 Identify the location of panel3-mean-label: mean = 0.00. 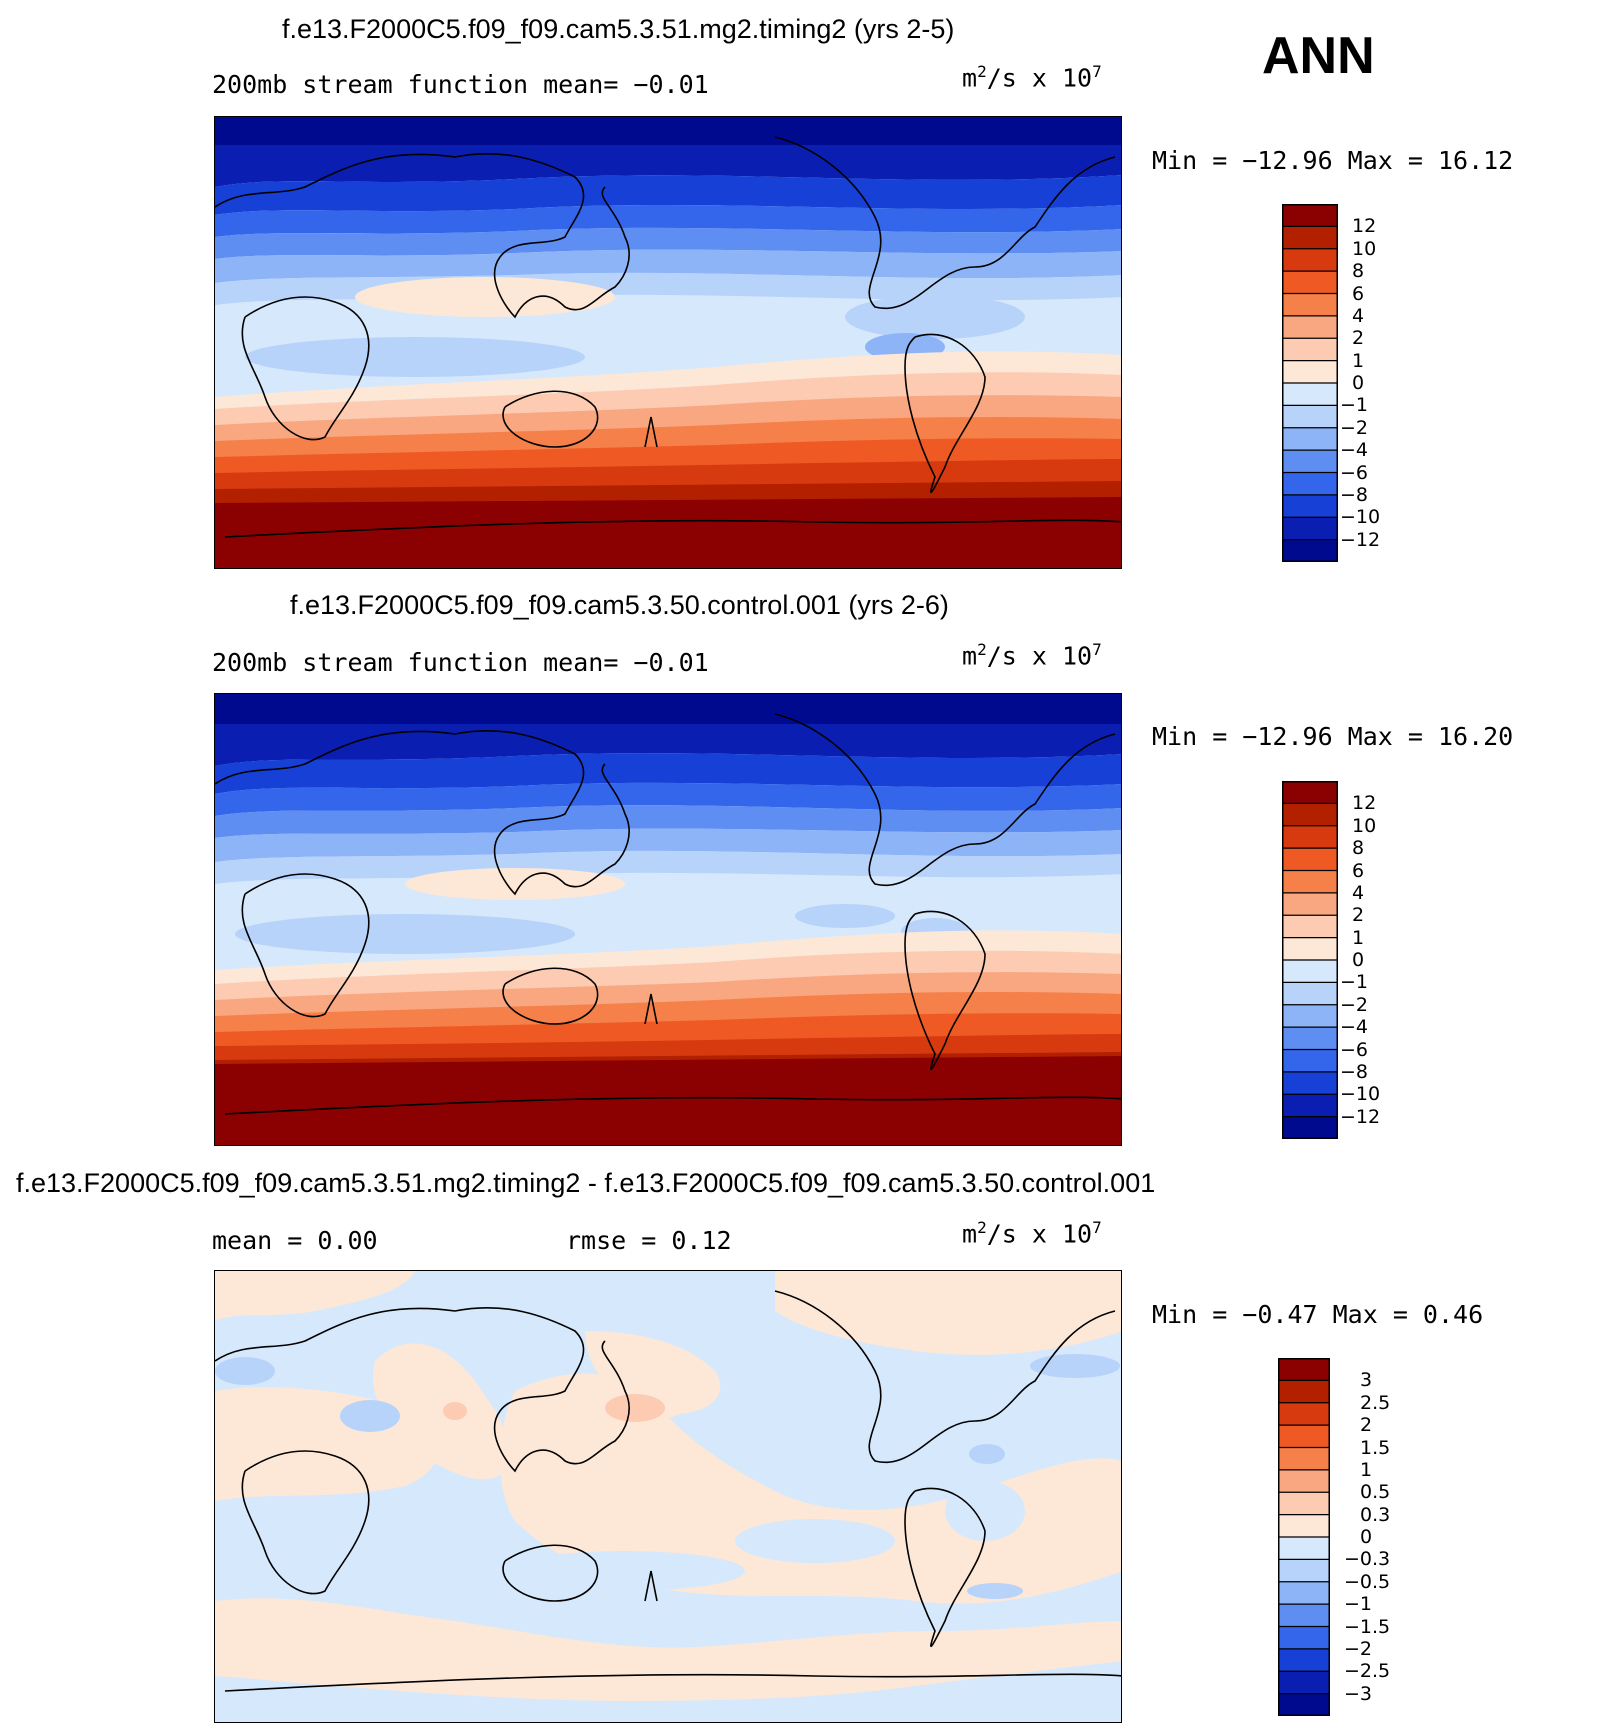
(295, 1240).